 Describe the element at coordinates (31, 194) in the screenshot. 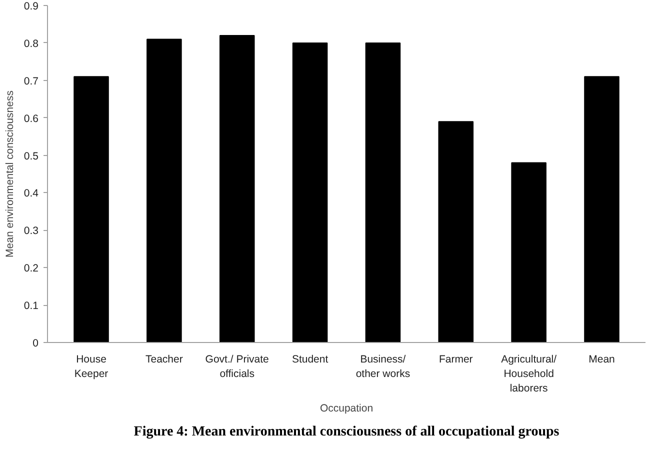

I see `y-tick-label: 0.4` at that location.